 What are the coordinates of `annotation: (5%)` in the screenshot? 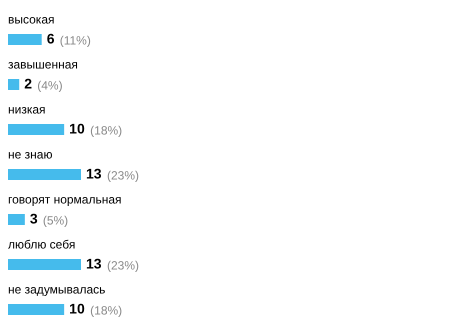 It's located at (55, 221).